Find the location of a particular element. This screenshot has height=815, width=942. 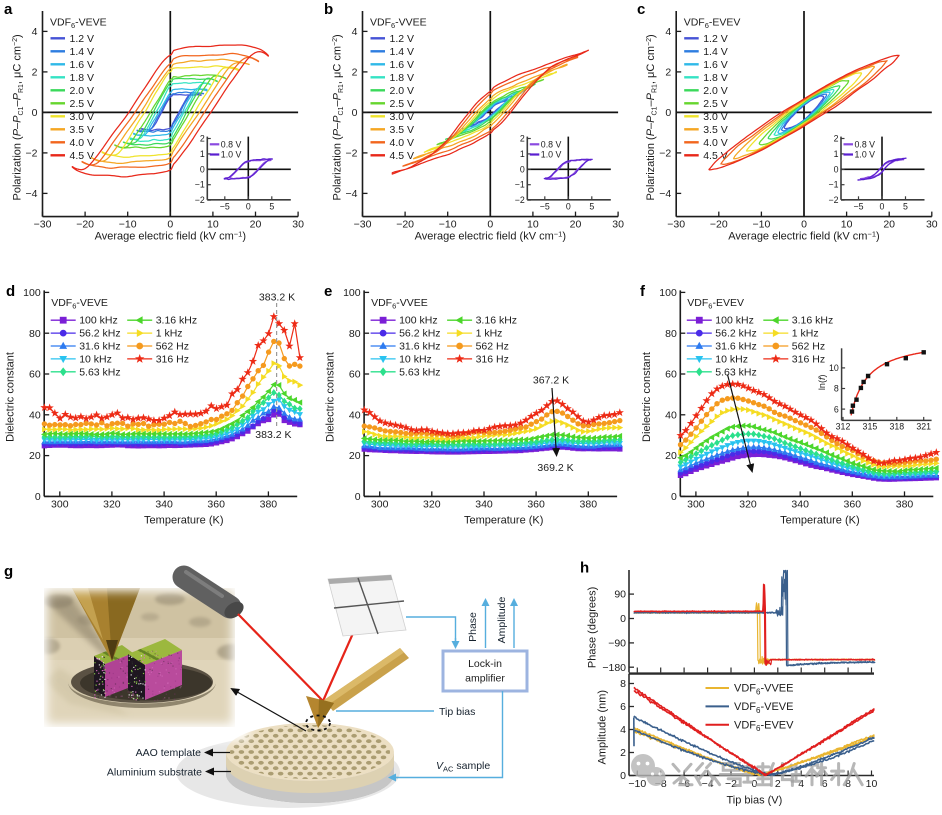

svg-text: 562 Hz is located at coordinates (172, 347).